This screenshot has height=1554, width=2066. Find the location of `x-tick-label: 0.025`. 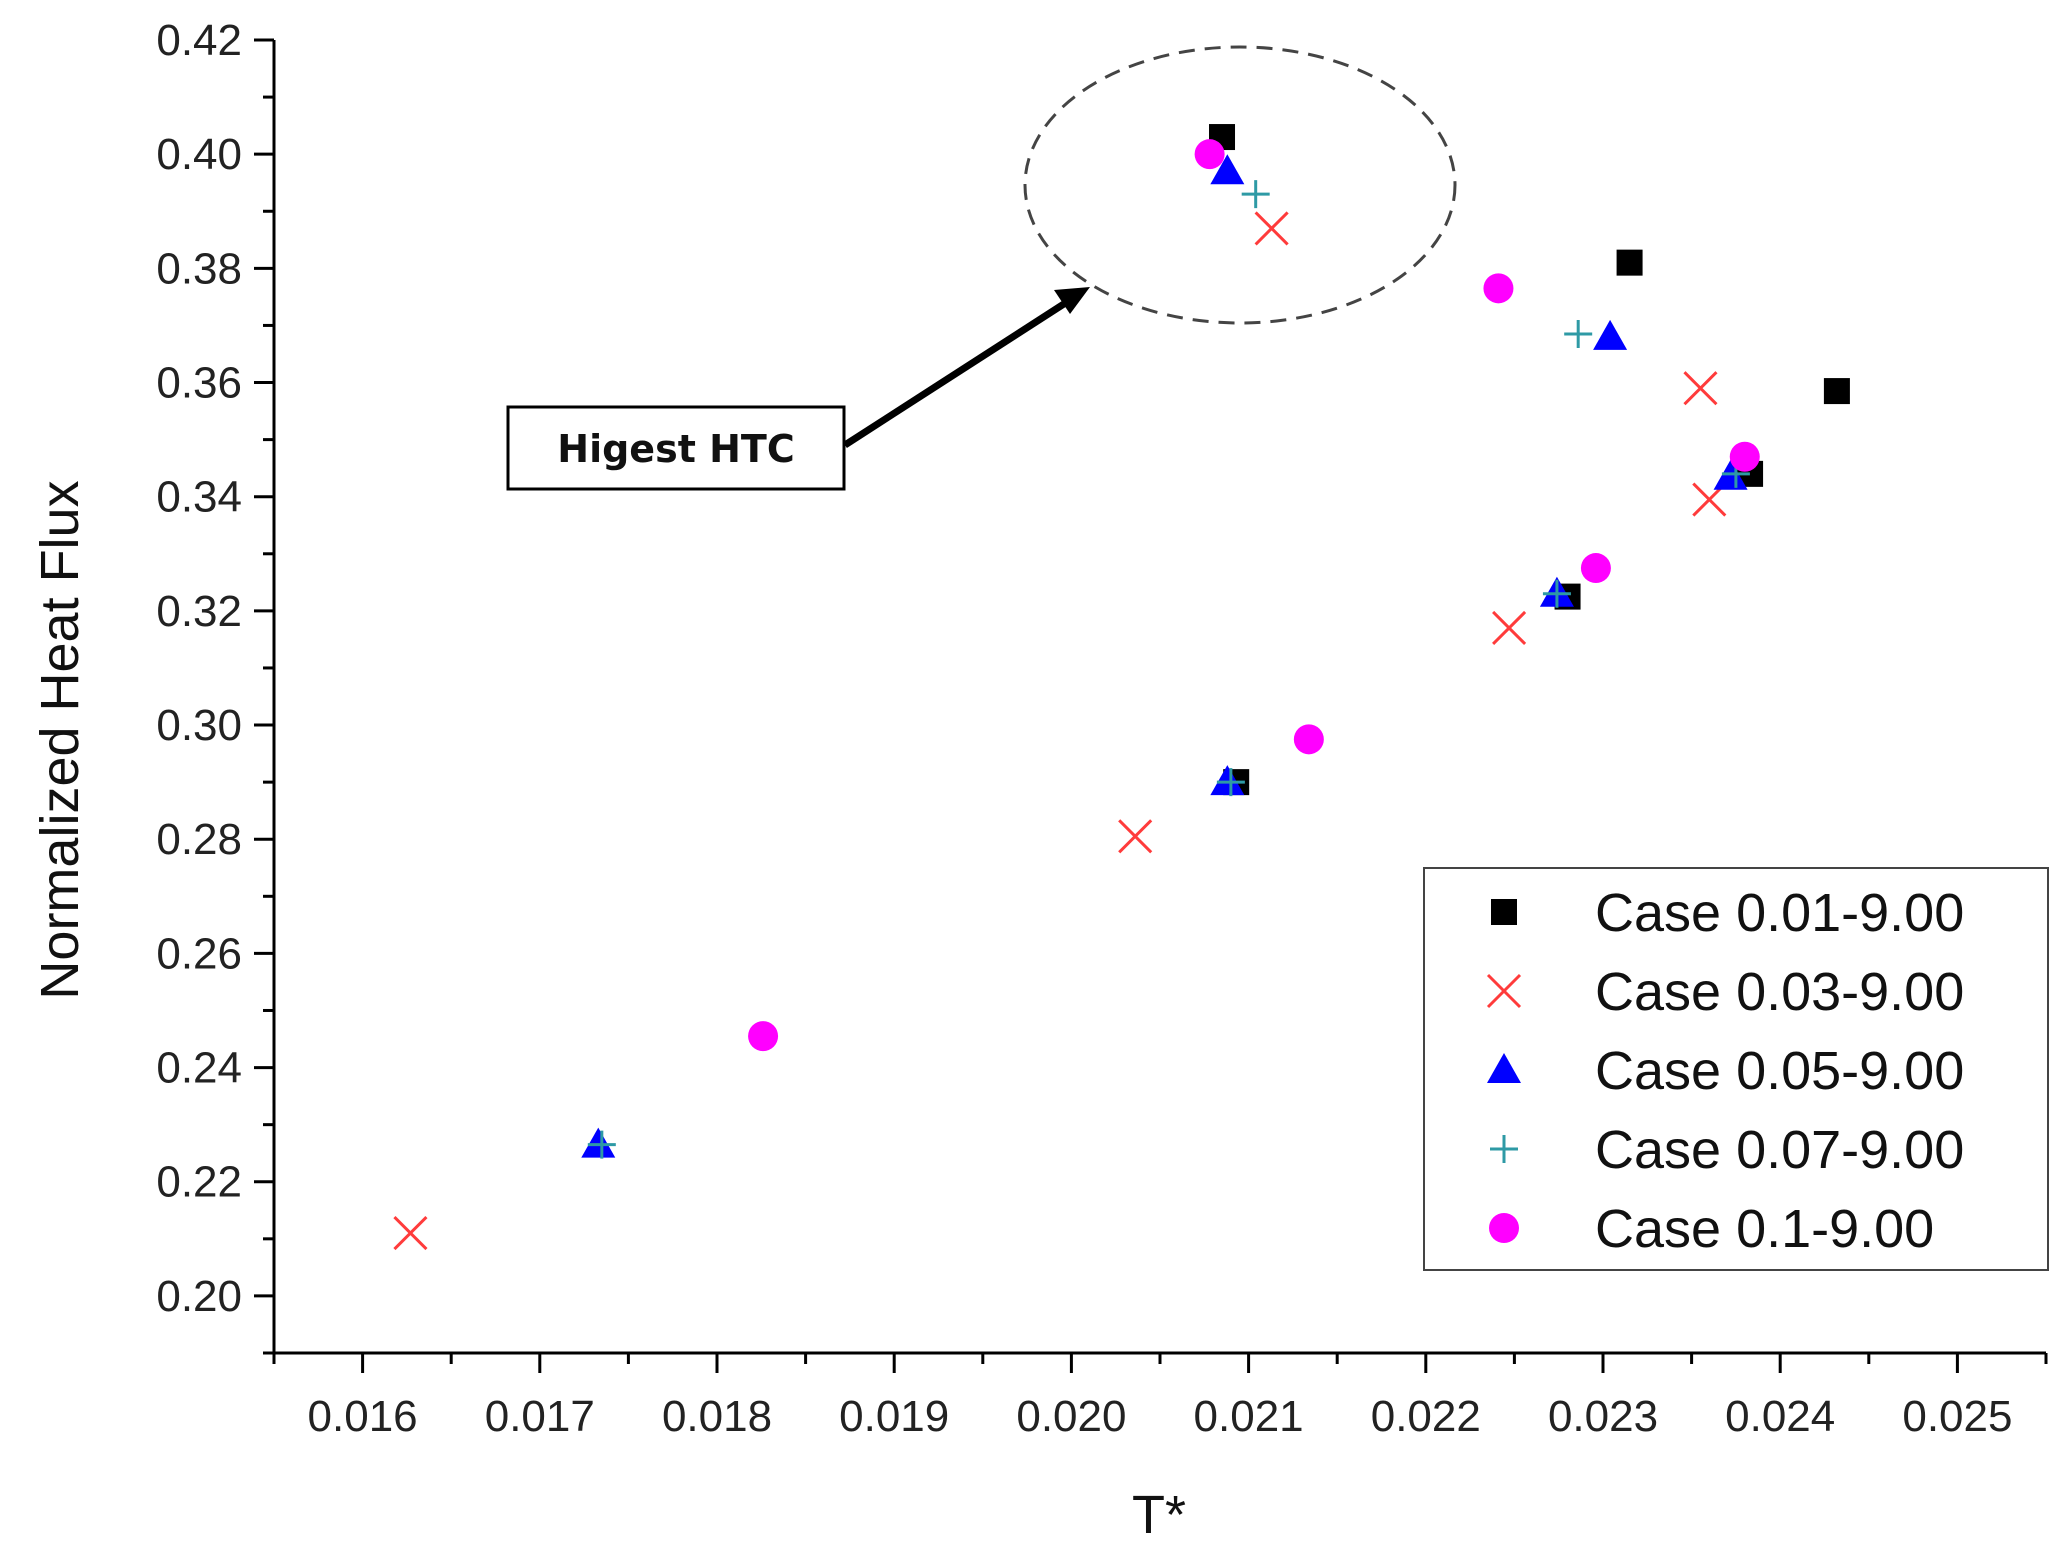

x-tick-label: 0.025 is located at coordinates (1957, 1416).